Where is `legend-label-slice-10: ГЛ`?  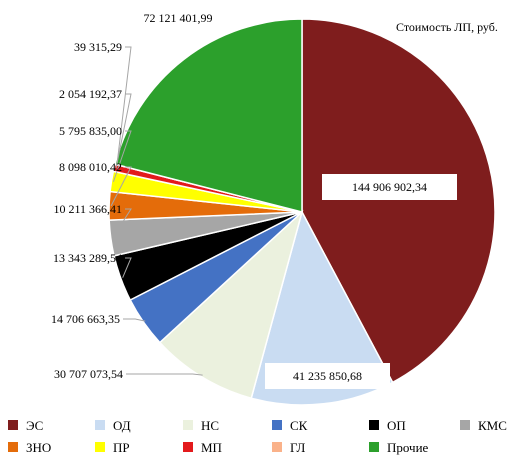
legend-label-slice-10: ГЛ is located at coordinates (298, 447).